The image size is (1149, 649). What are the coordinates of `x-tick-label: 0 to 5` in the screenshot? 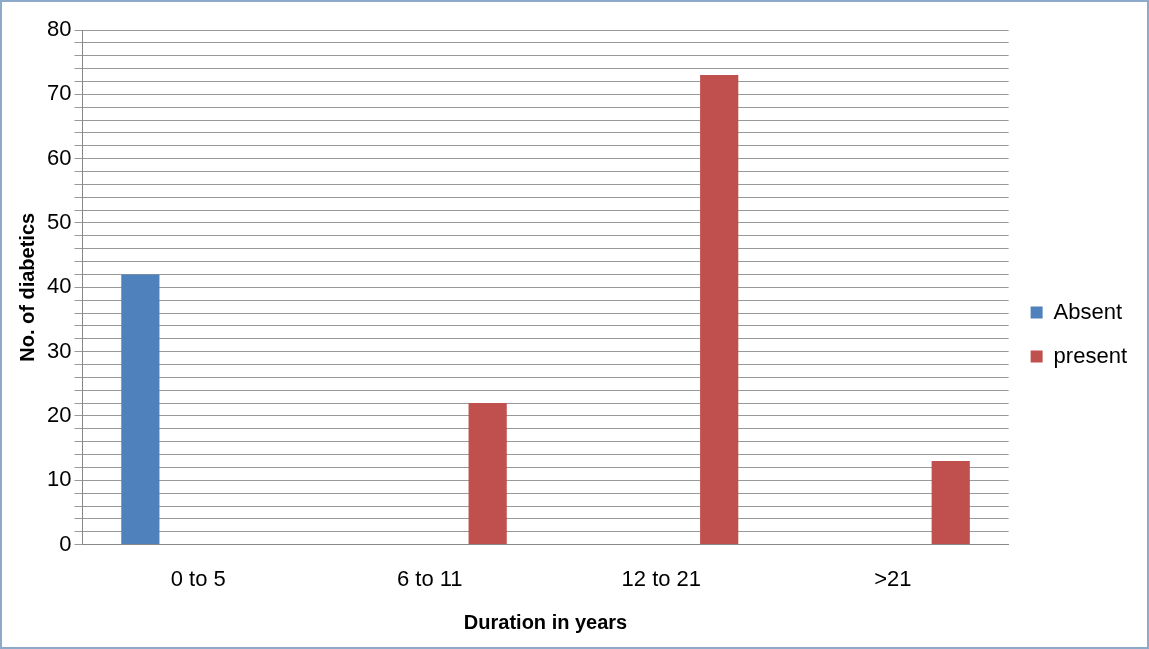 It's located at (198, 578).